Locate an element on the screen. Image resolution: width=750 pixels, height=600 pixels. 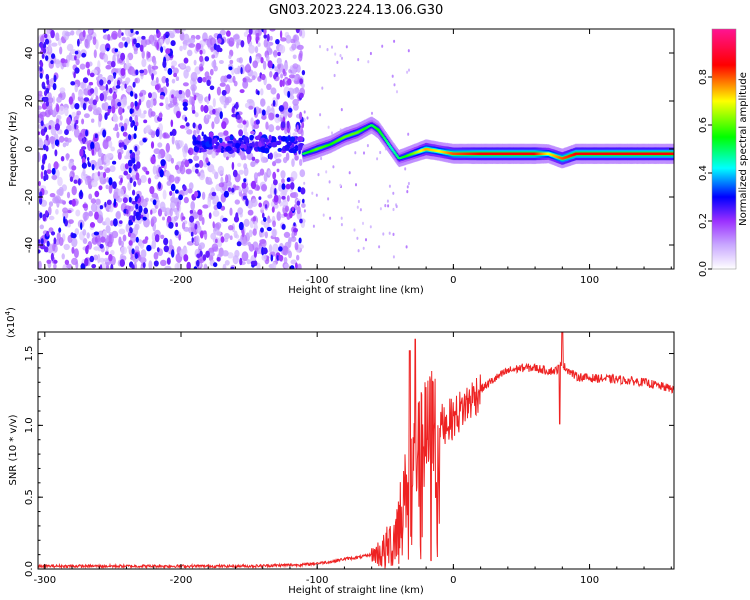
snr-x-tick-label: -200 is located at coordinates (181, 580).